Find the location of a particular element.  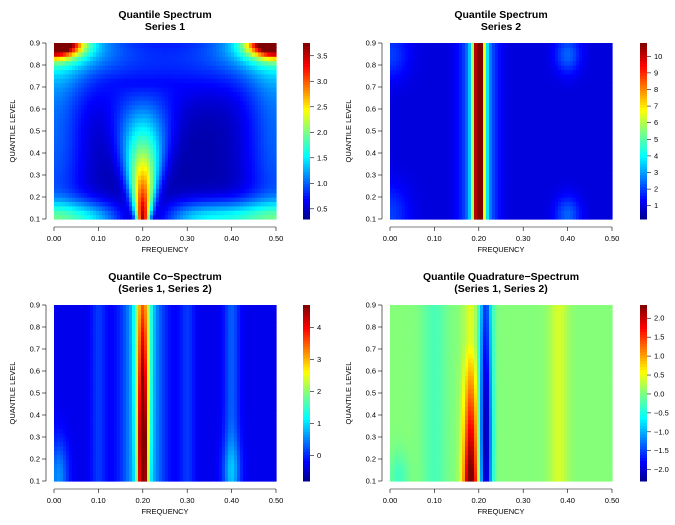

colorbar-tick-label: 1.0 is located at coordinates (322, 183).